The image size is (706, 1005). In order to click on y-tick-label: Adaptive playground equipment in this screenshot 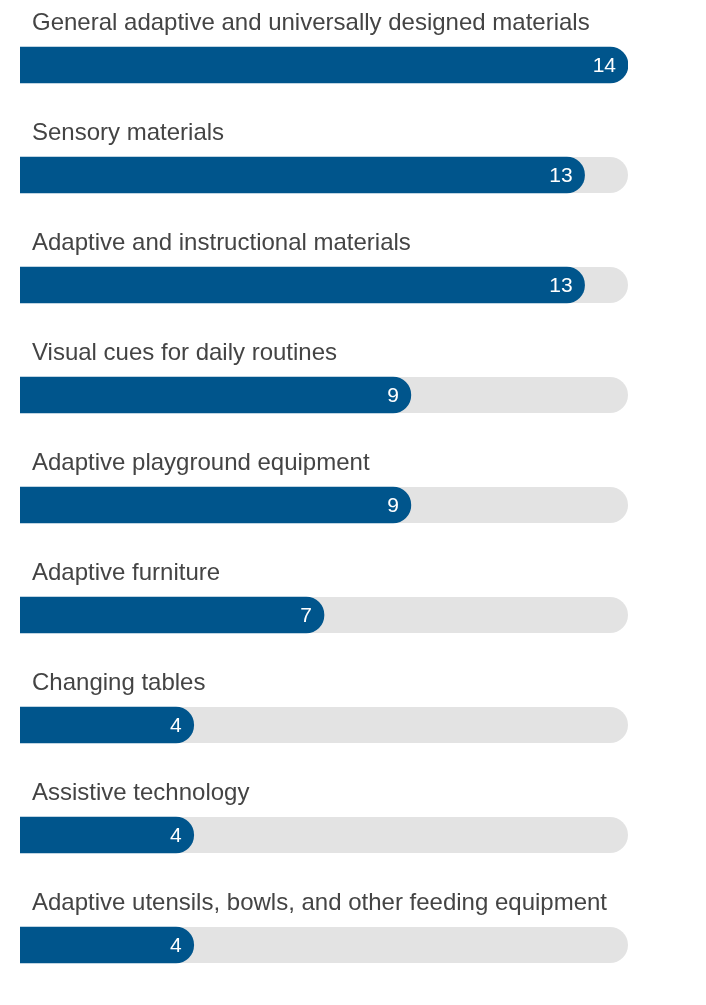, I will do `click(201, 461)`.